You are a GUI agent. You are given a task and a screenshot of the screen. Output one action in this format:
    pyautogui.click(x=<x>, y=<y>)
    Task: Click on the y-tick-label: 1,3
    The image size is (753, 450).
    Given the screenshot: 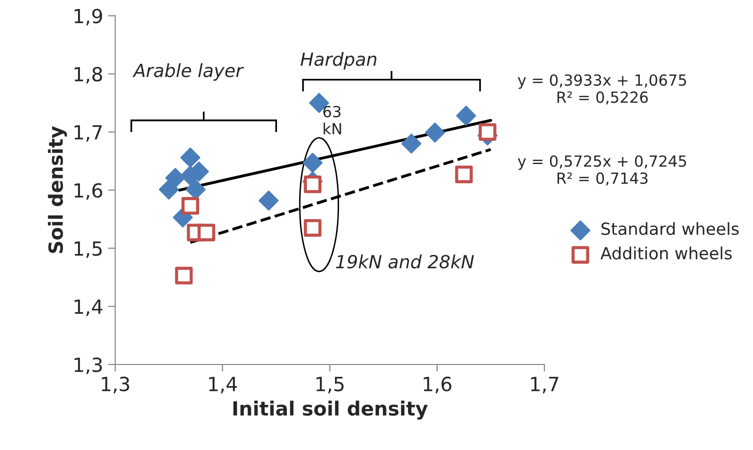 What is the action you would take?
    pyautogui.click(x=88, y=365)
    